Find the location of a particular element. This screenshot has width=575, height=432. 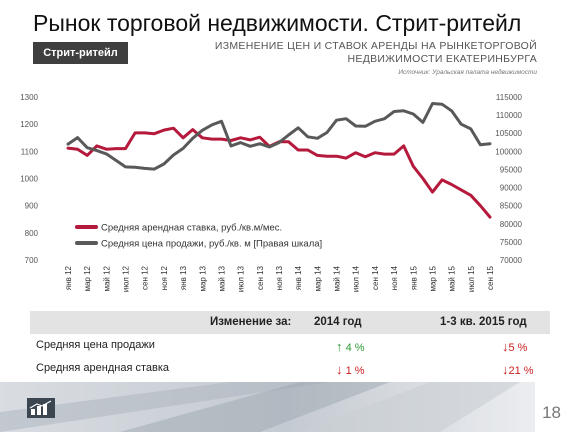

y-right-tick-label: 110000 is located at coordinates (509, 115).